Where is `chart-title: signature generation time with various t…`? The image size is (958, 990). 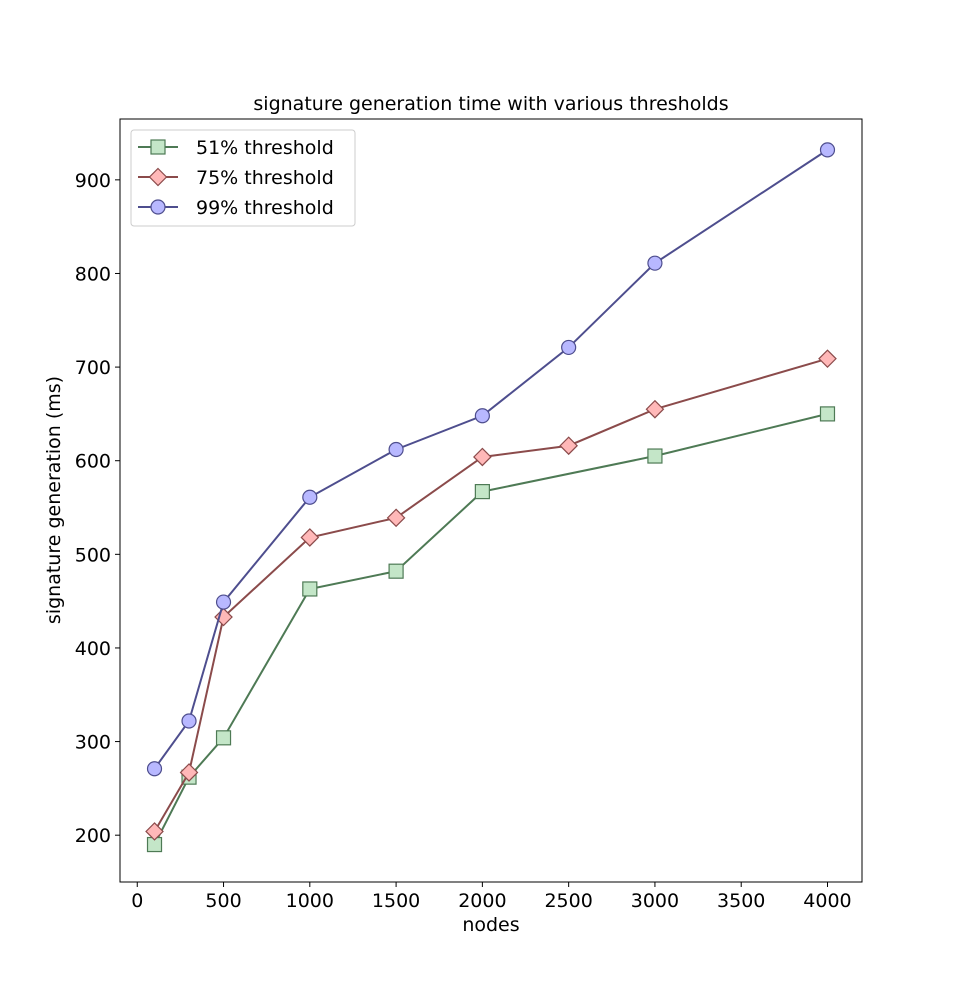
chart-title: signature generation time with various t… is located at coordinates (490, 104).